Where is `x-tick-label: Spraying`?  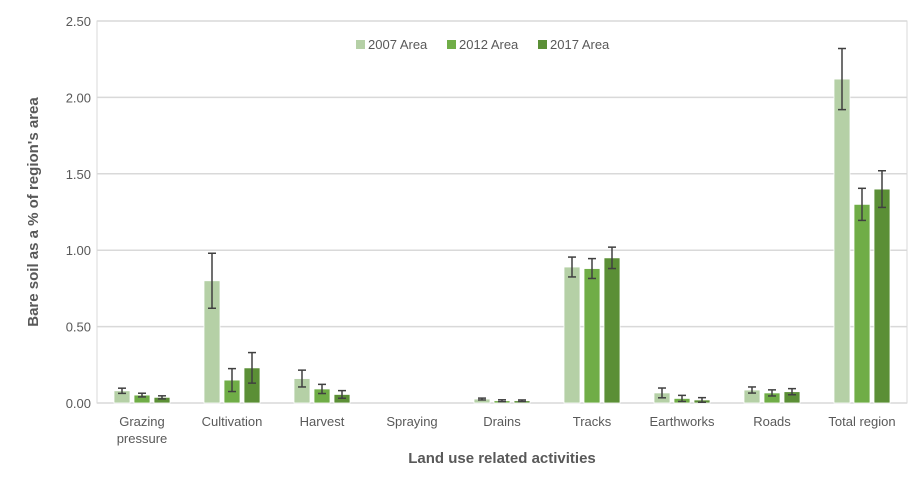
x-tick-label: Spraying is located at coordinates (411, 421).